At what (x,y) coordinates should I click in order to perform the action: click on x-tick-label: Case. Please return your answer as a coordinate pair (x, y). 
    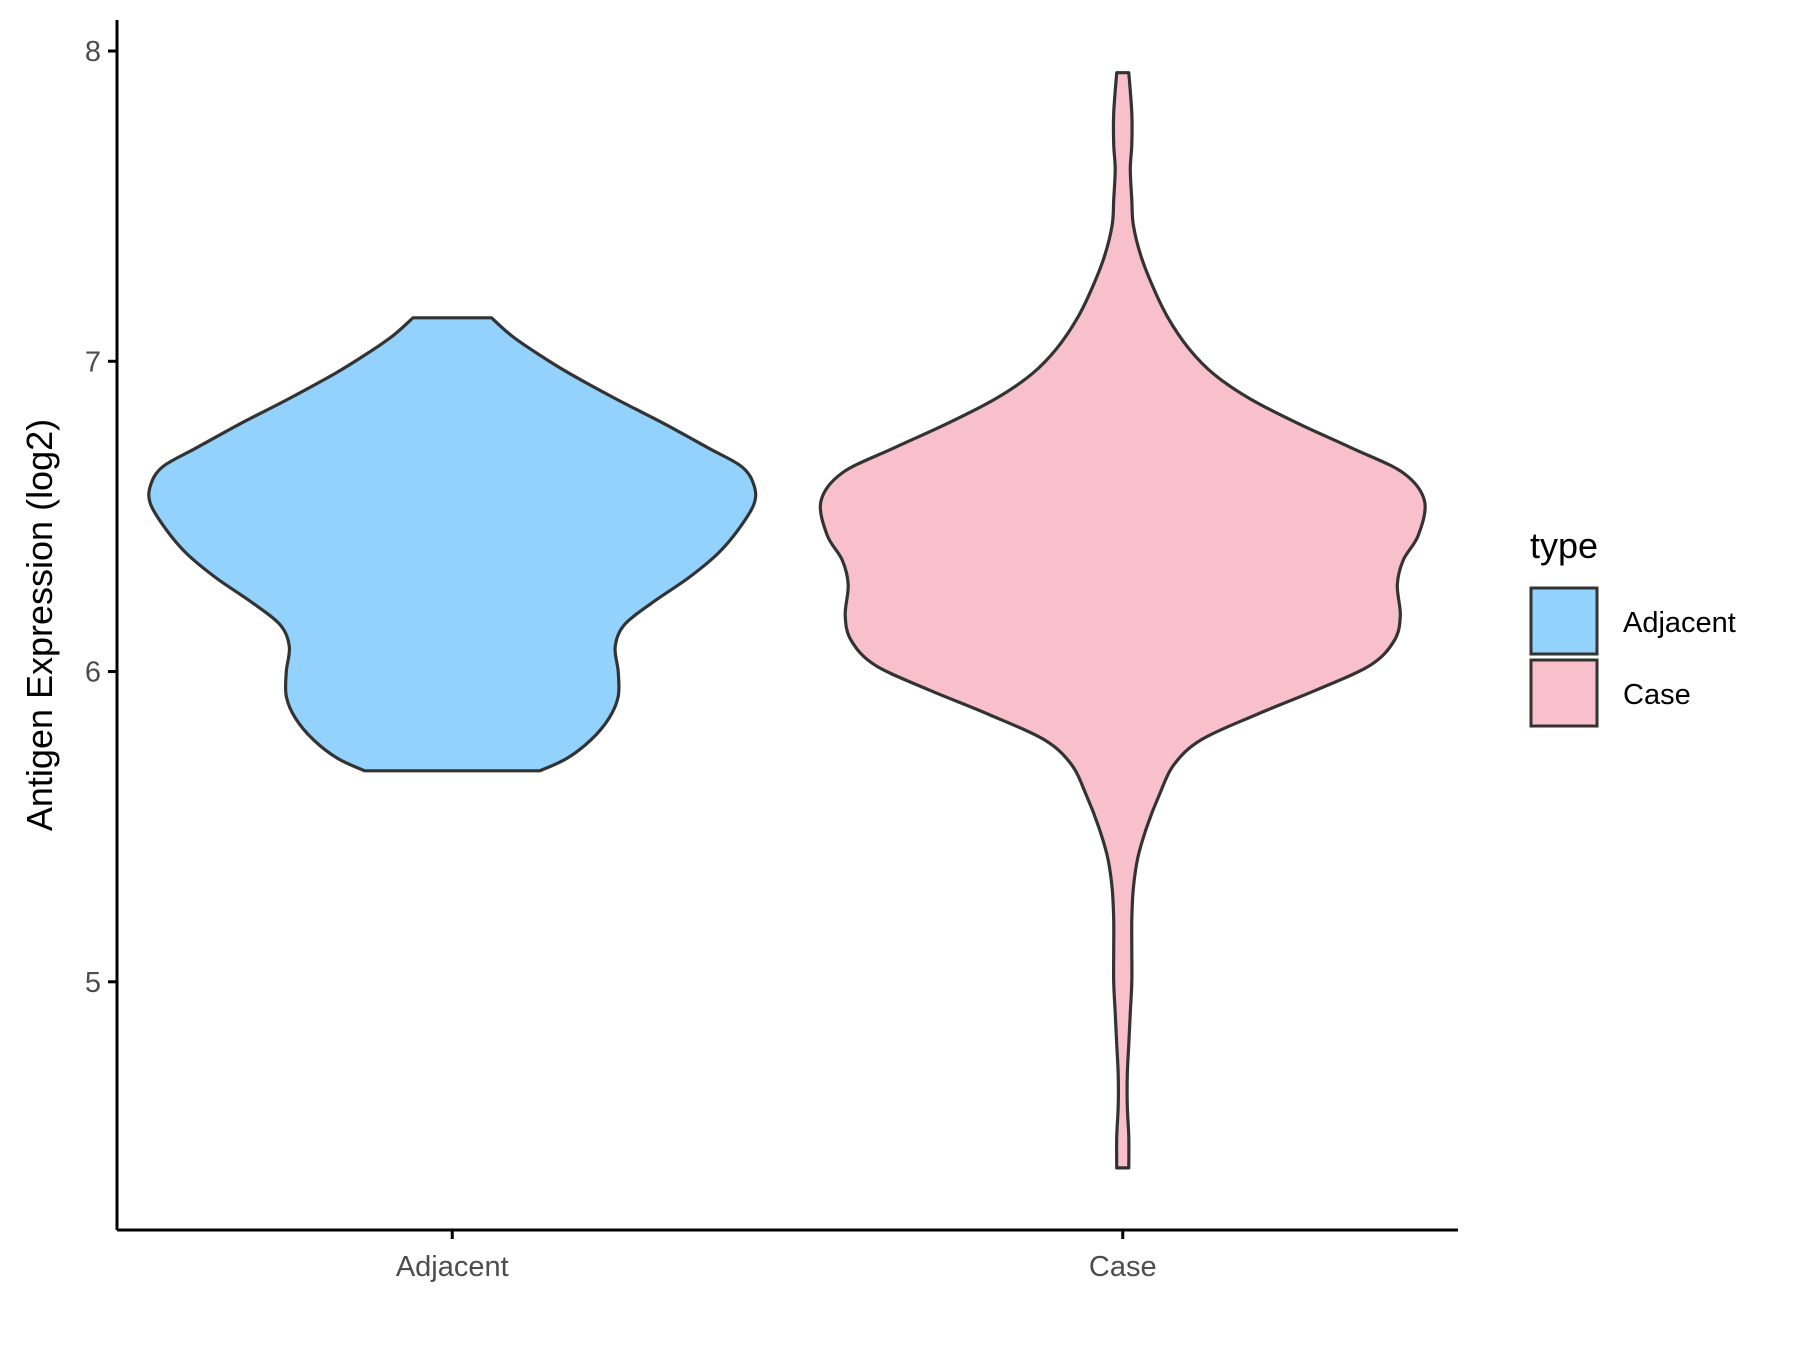
    Looking at the image, I should click on (1123, 1267).